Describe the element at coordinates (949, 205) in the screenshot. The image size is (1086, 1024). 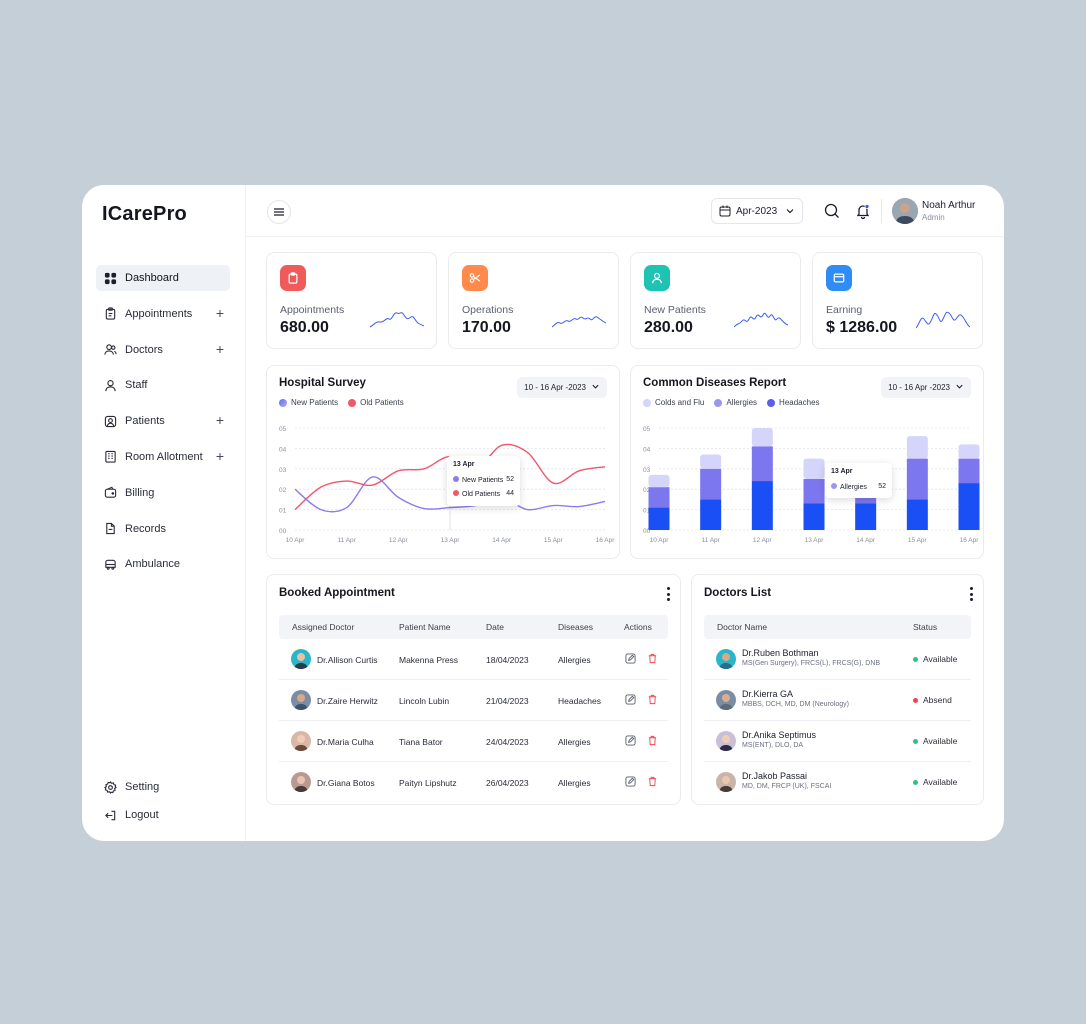
I see `user-name: Noah Arthur` at that location.